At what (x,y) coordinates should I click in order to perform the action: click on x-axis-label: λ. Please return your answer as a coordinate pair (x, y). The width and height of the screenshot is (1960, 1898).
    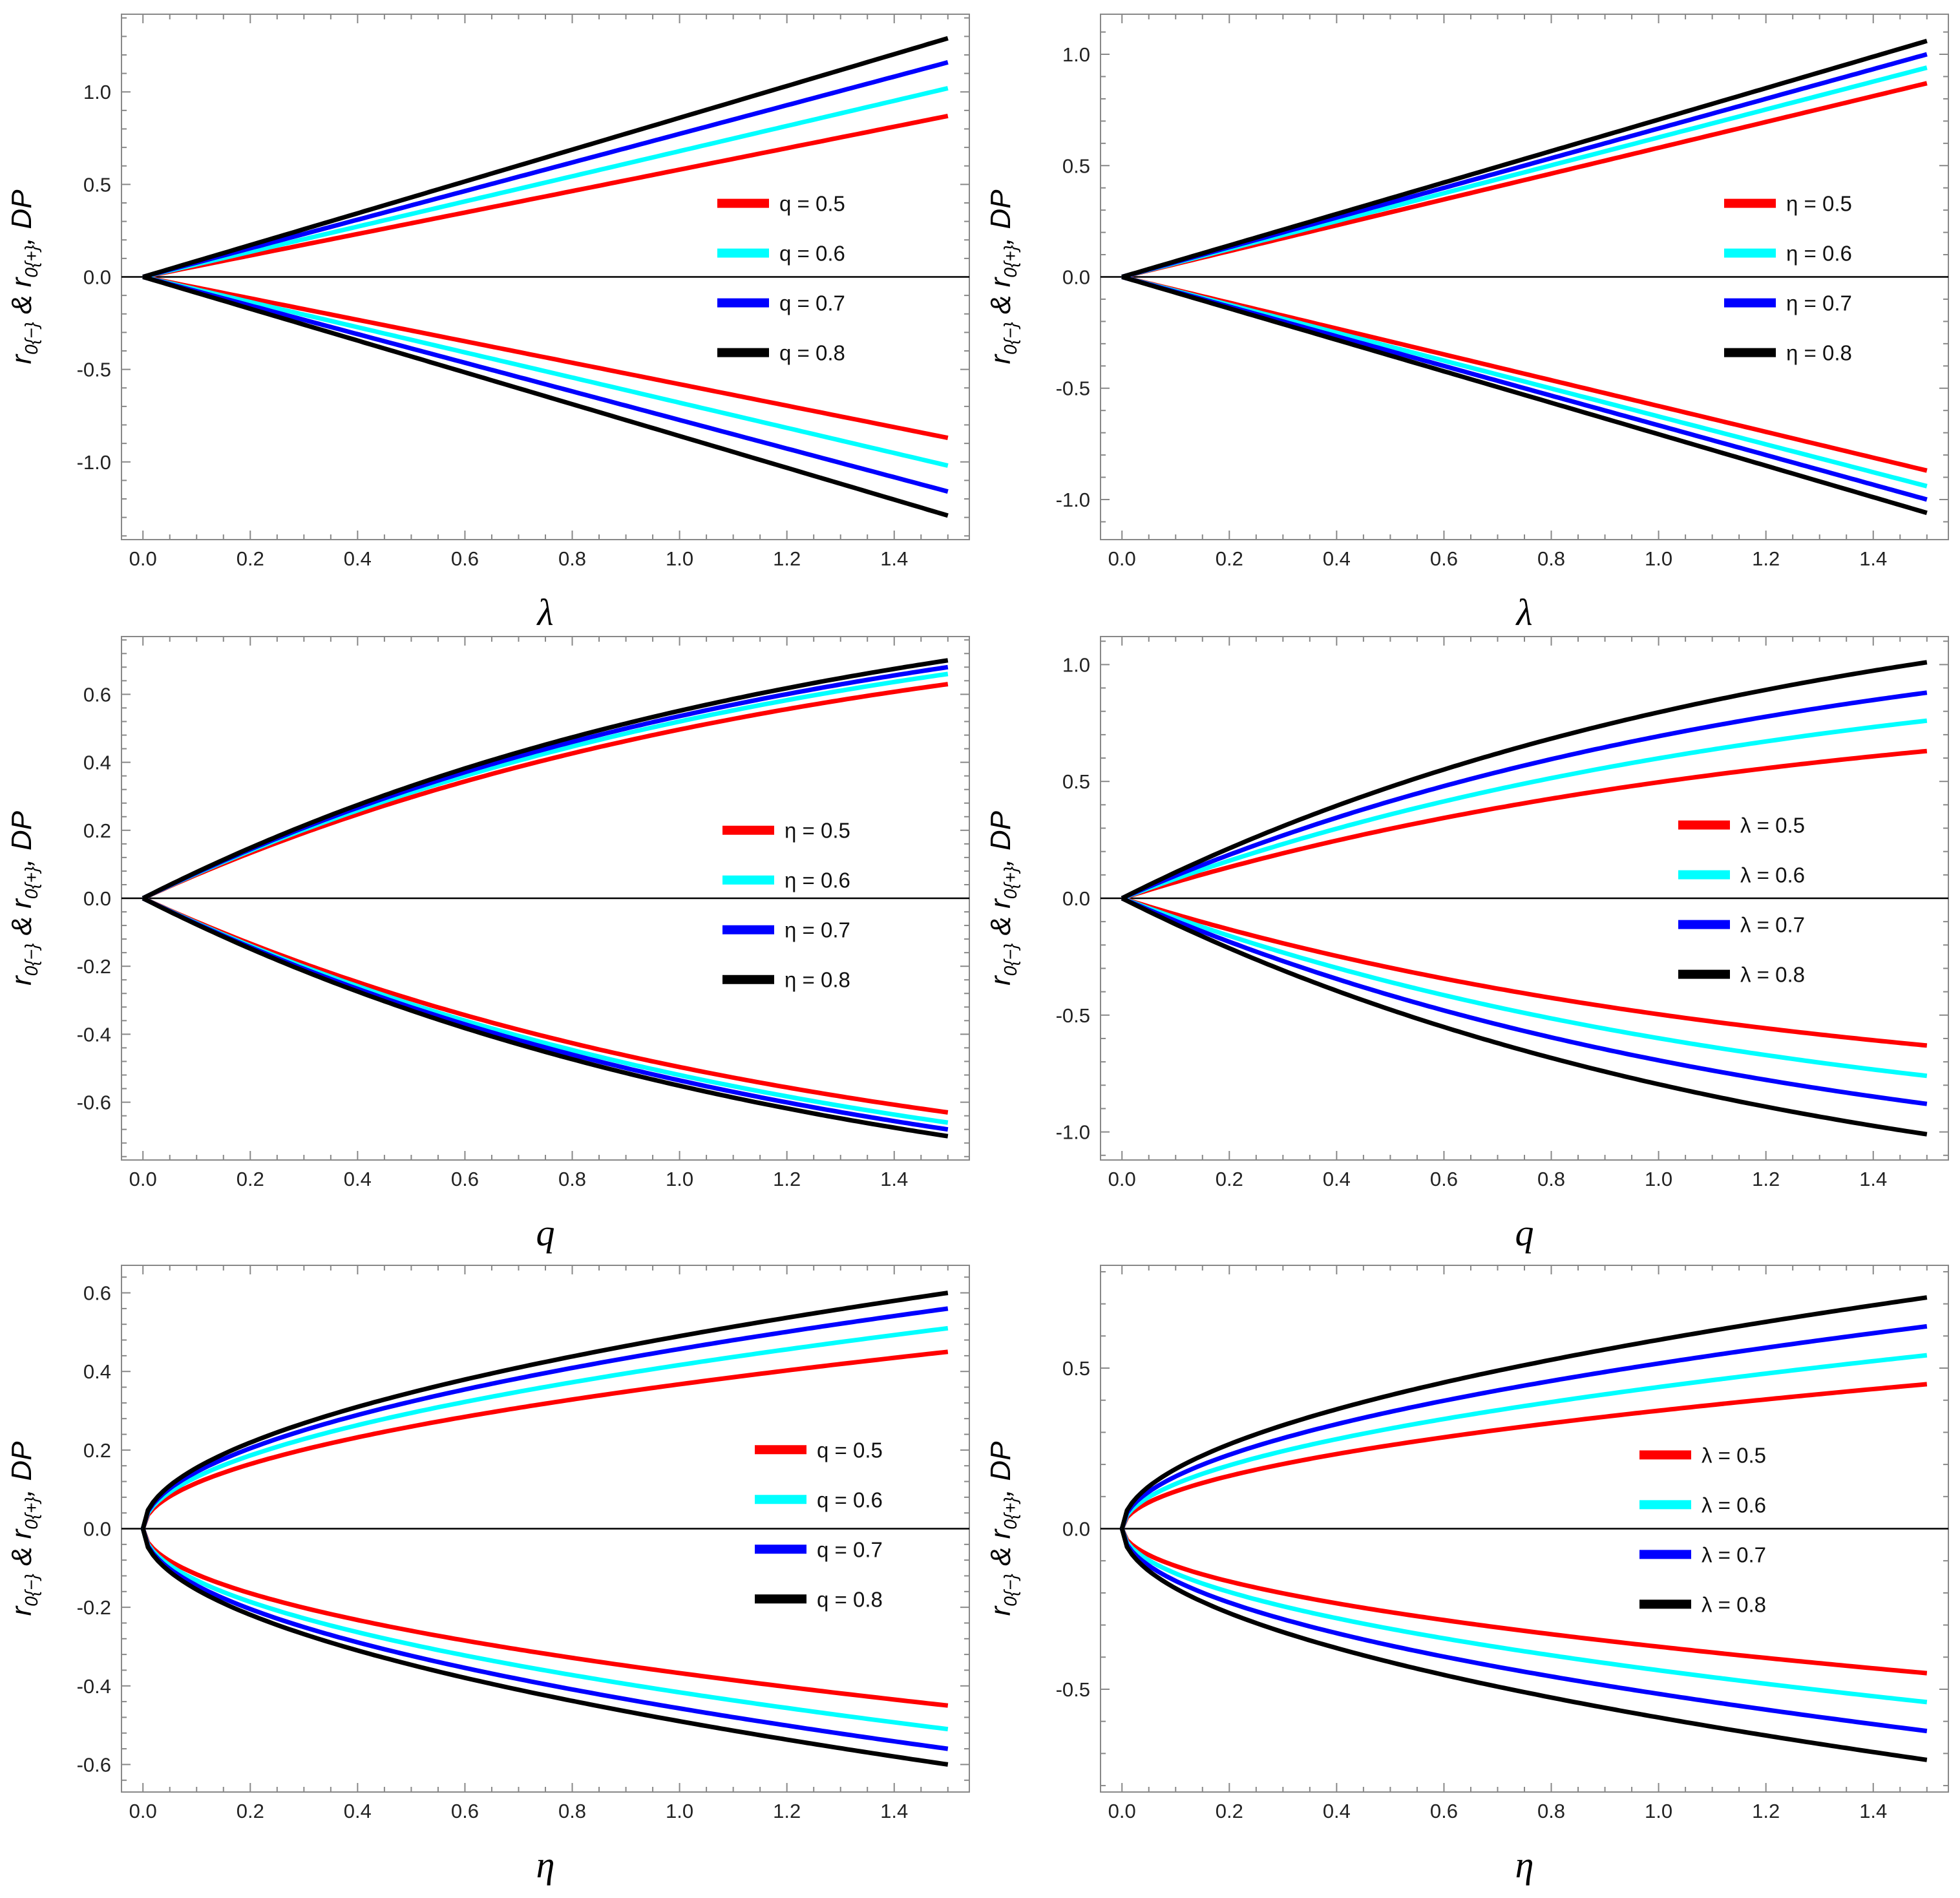
    Looking at the image, I should click on (1523, 612).